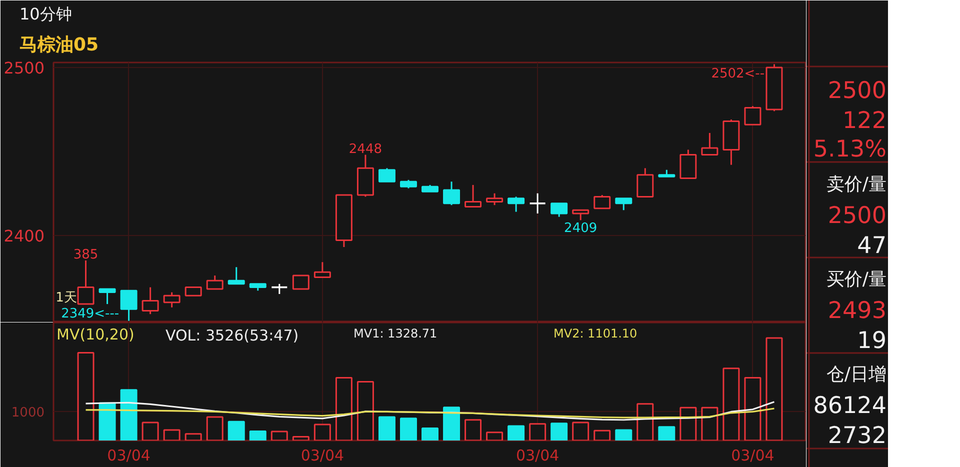  Describe the element at coordinates (596, 333) in the screenshot. I see `annotation: MV2: 1101.10` at that location.